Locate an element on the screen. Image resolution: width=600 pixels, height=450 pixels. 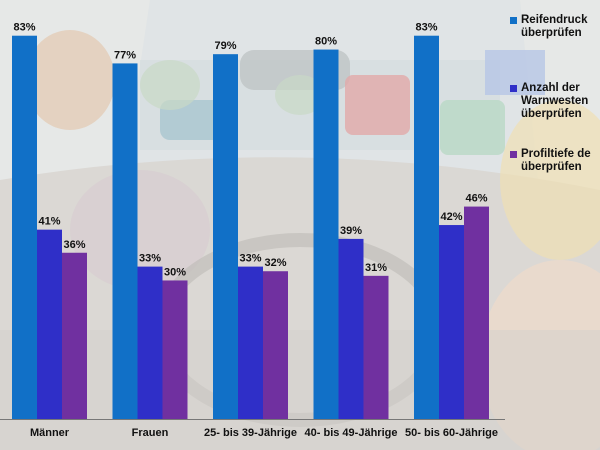
legend-swatch-warnwesten is located at coordinates (513, 88).